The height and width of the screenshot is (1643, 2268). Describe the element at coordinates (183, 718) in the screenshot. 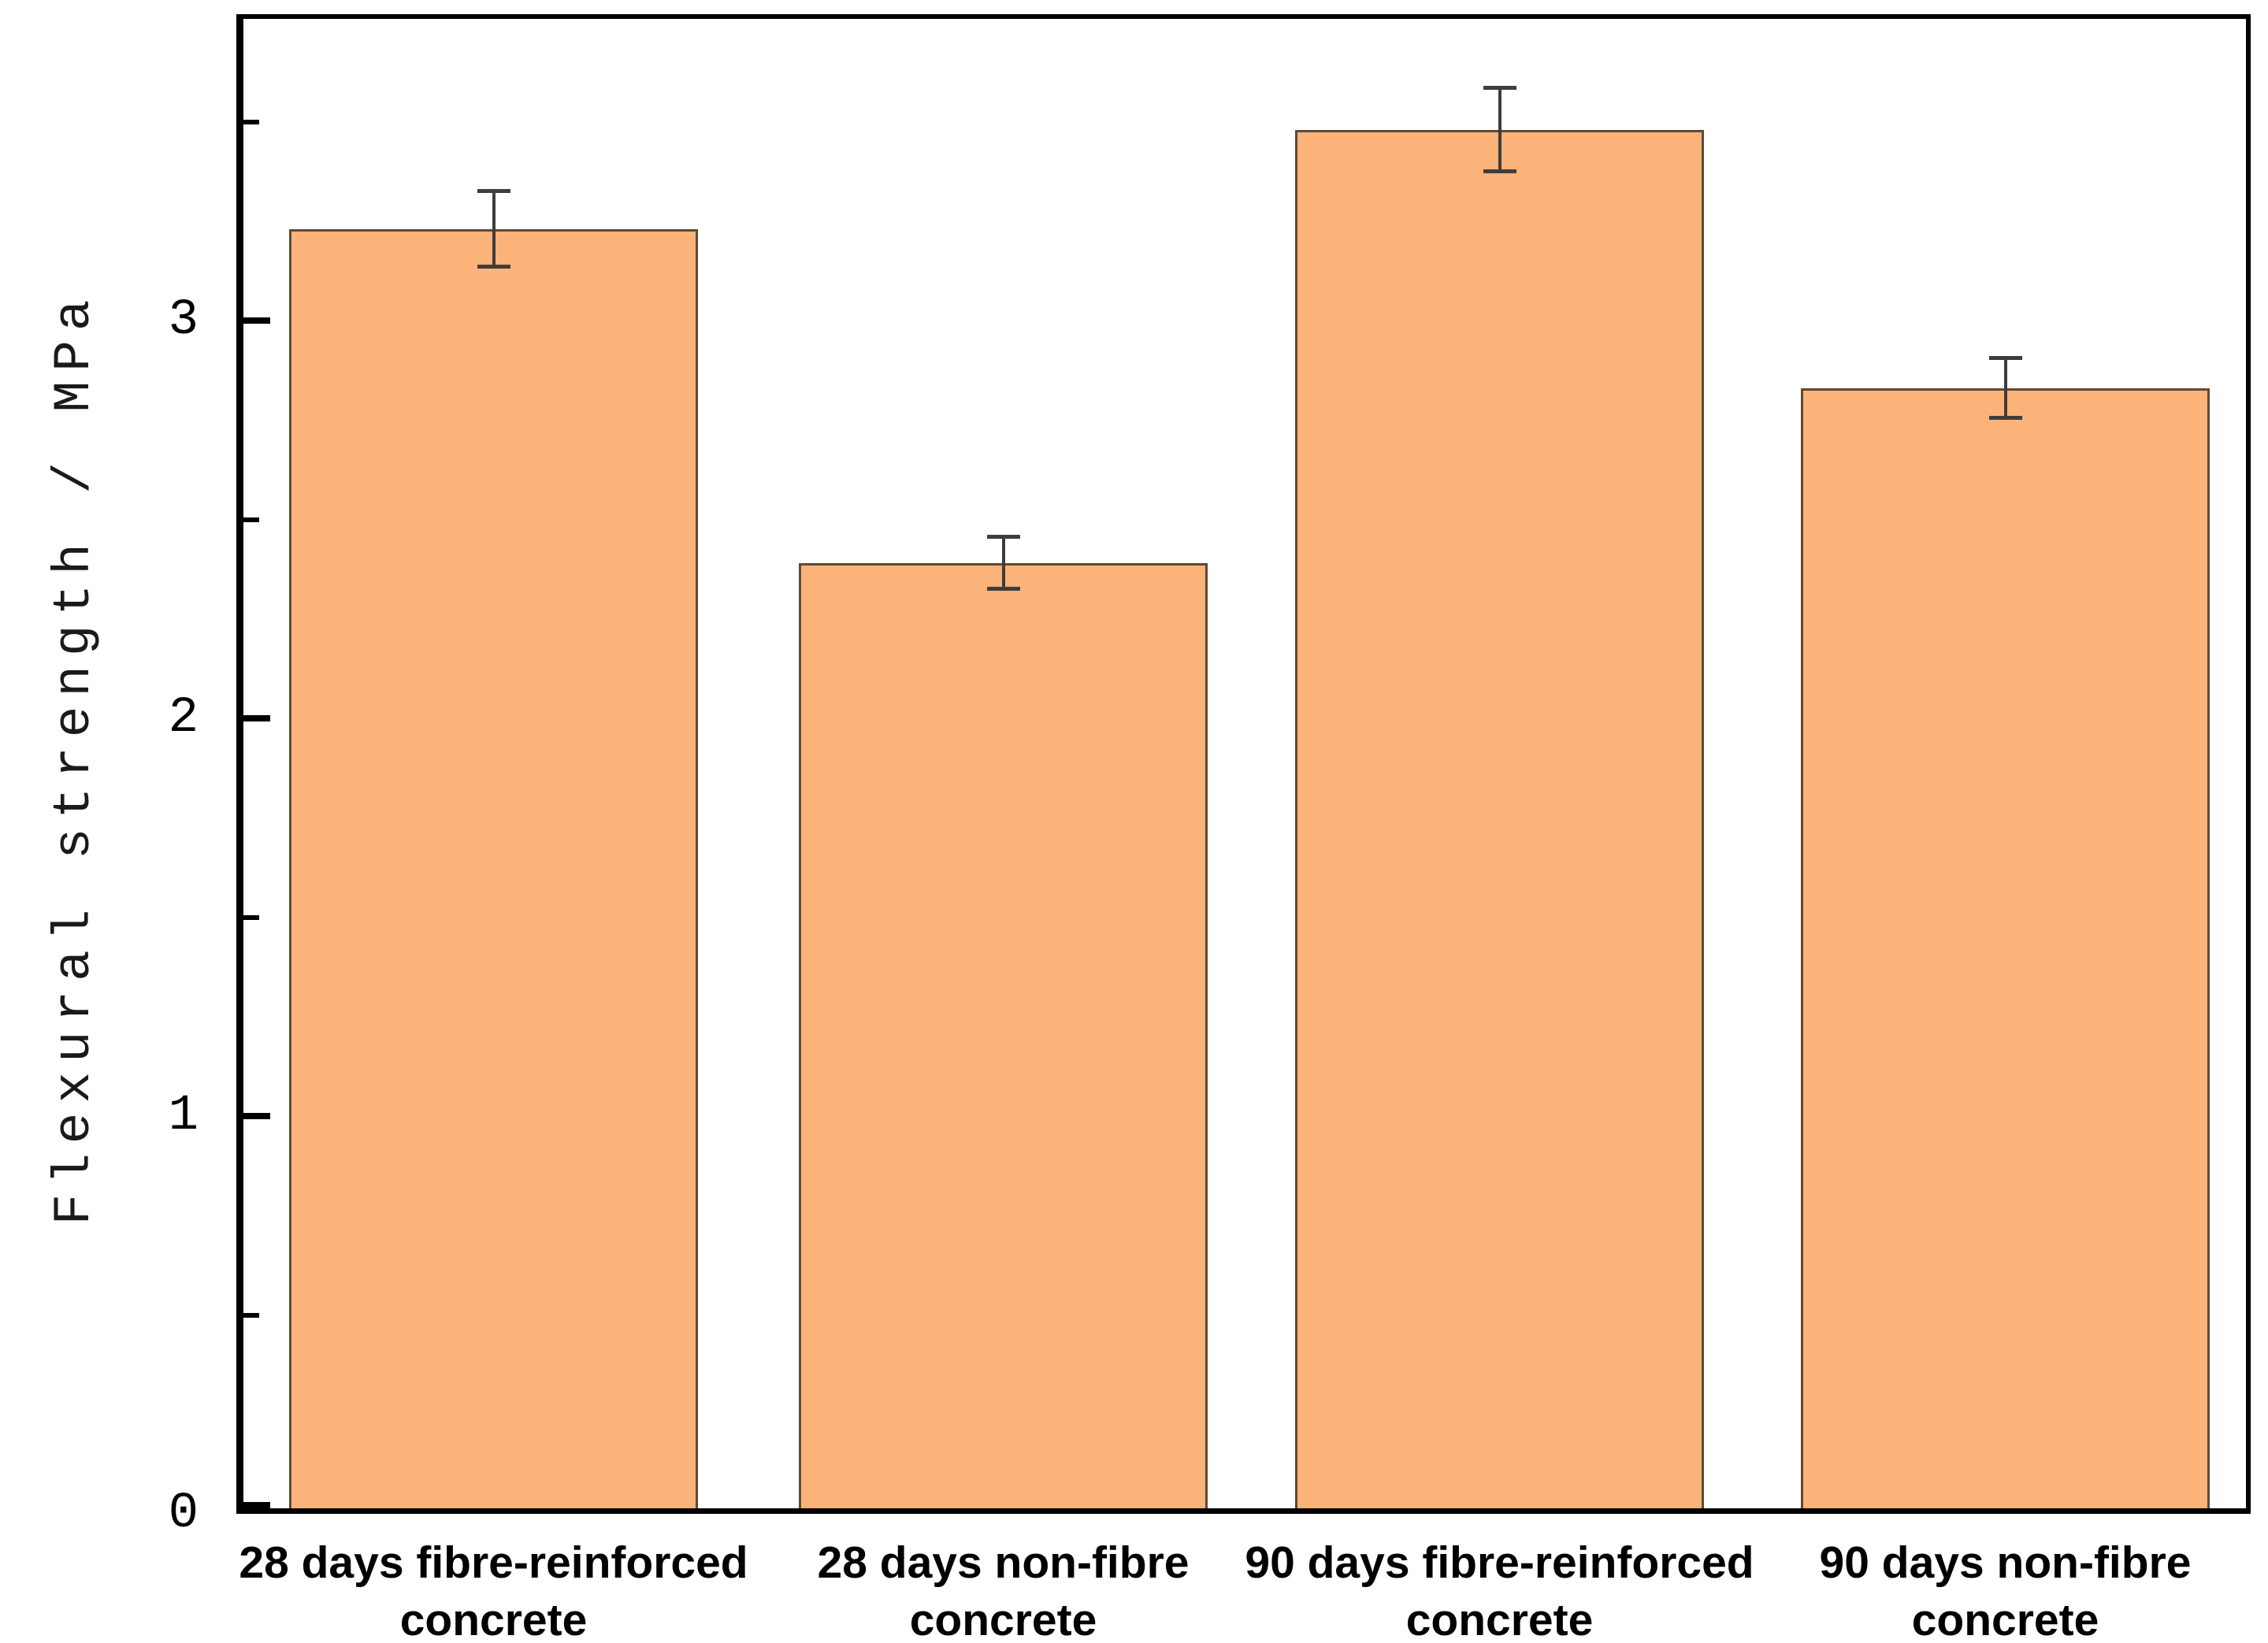

I see `y-tick-label-2: 2` at that location.